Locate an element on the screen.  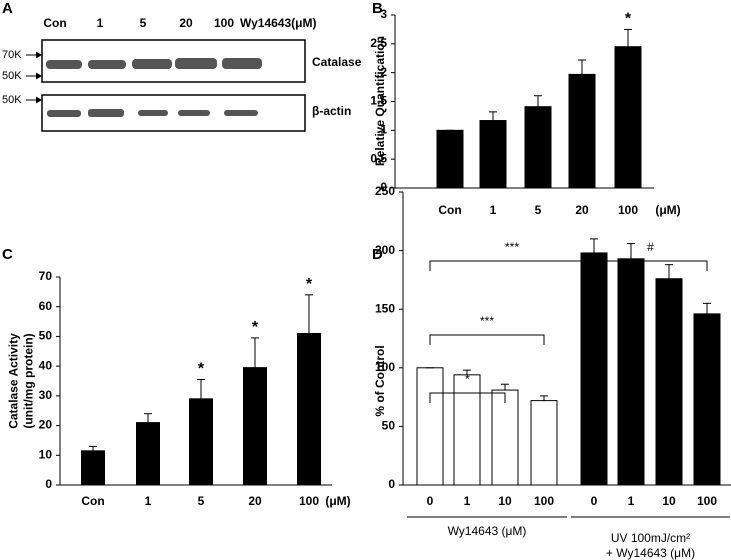
protein-label: β-actin is located at coordinates (331, 111).